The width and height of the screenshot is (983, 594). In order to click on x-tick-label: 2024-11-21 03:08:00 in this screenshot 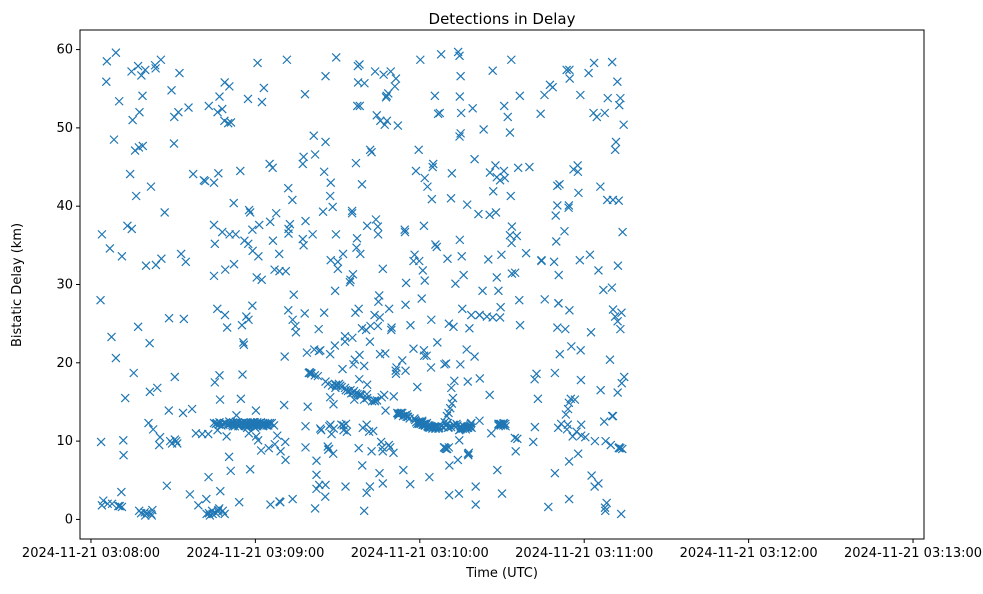, I will do `click(91, 553)`.